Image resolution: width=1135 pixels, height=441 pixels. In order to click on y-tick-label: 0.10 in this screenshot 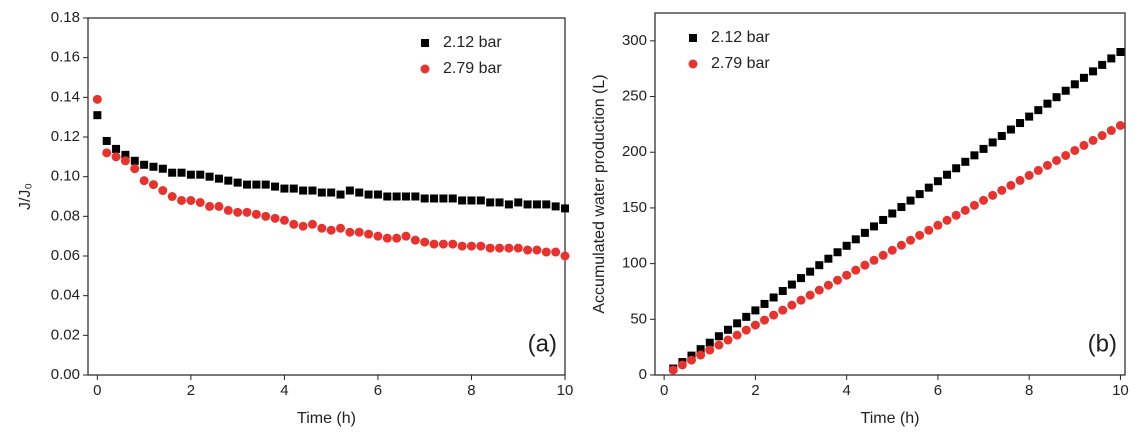, I will do `click(65, 176)`.